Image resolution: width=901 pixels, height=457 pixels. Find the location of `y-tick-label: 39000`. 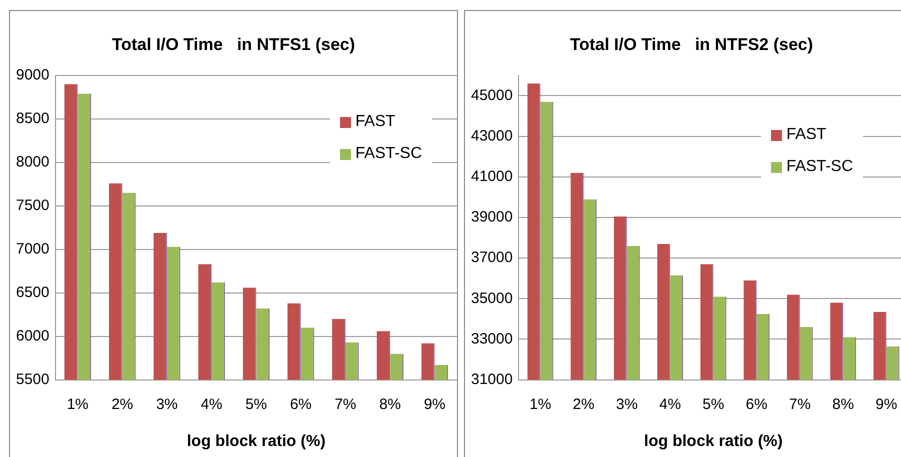

y-tick-label: 39000 is located at coordinates (491, 217).